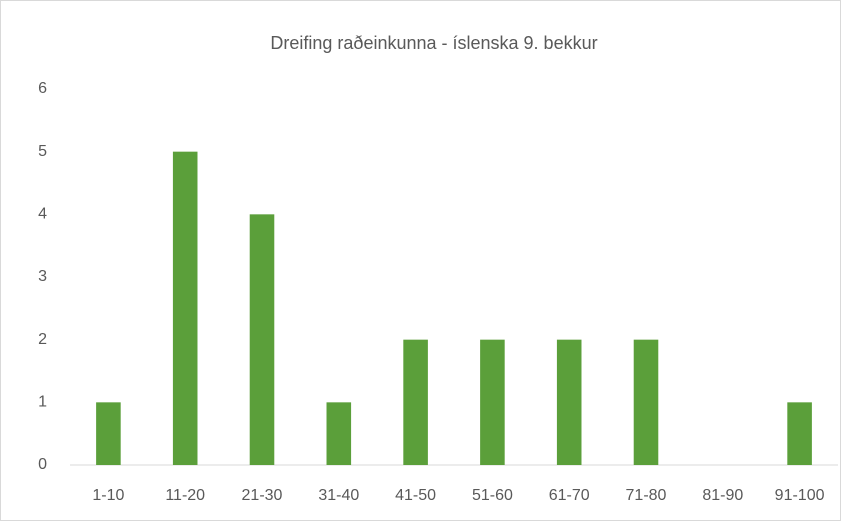 This screenshot has width=849, height=528. I want to click on y-tick-label: 2, so click(42, 339).